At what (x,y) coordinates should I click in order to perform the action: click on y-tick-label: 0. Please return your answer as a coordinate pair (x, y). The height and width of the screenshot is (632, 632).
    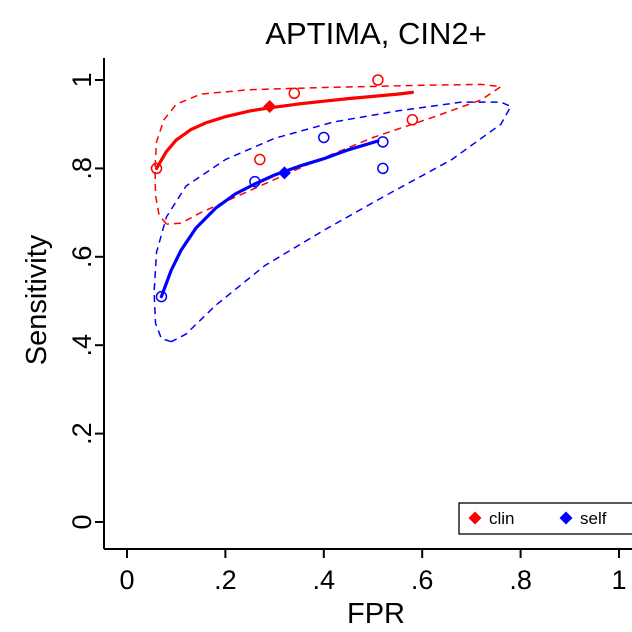
    Looking at the image, I should click on (82, 521).